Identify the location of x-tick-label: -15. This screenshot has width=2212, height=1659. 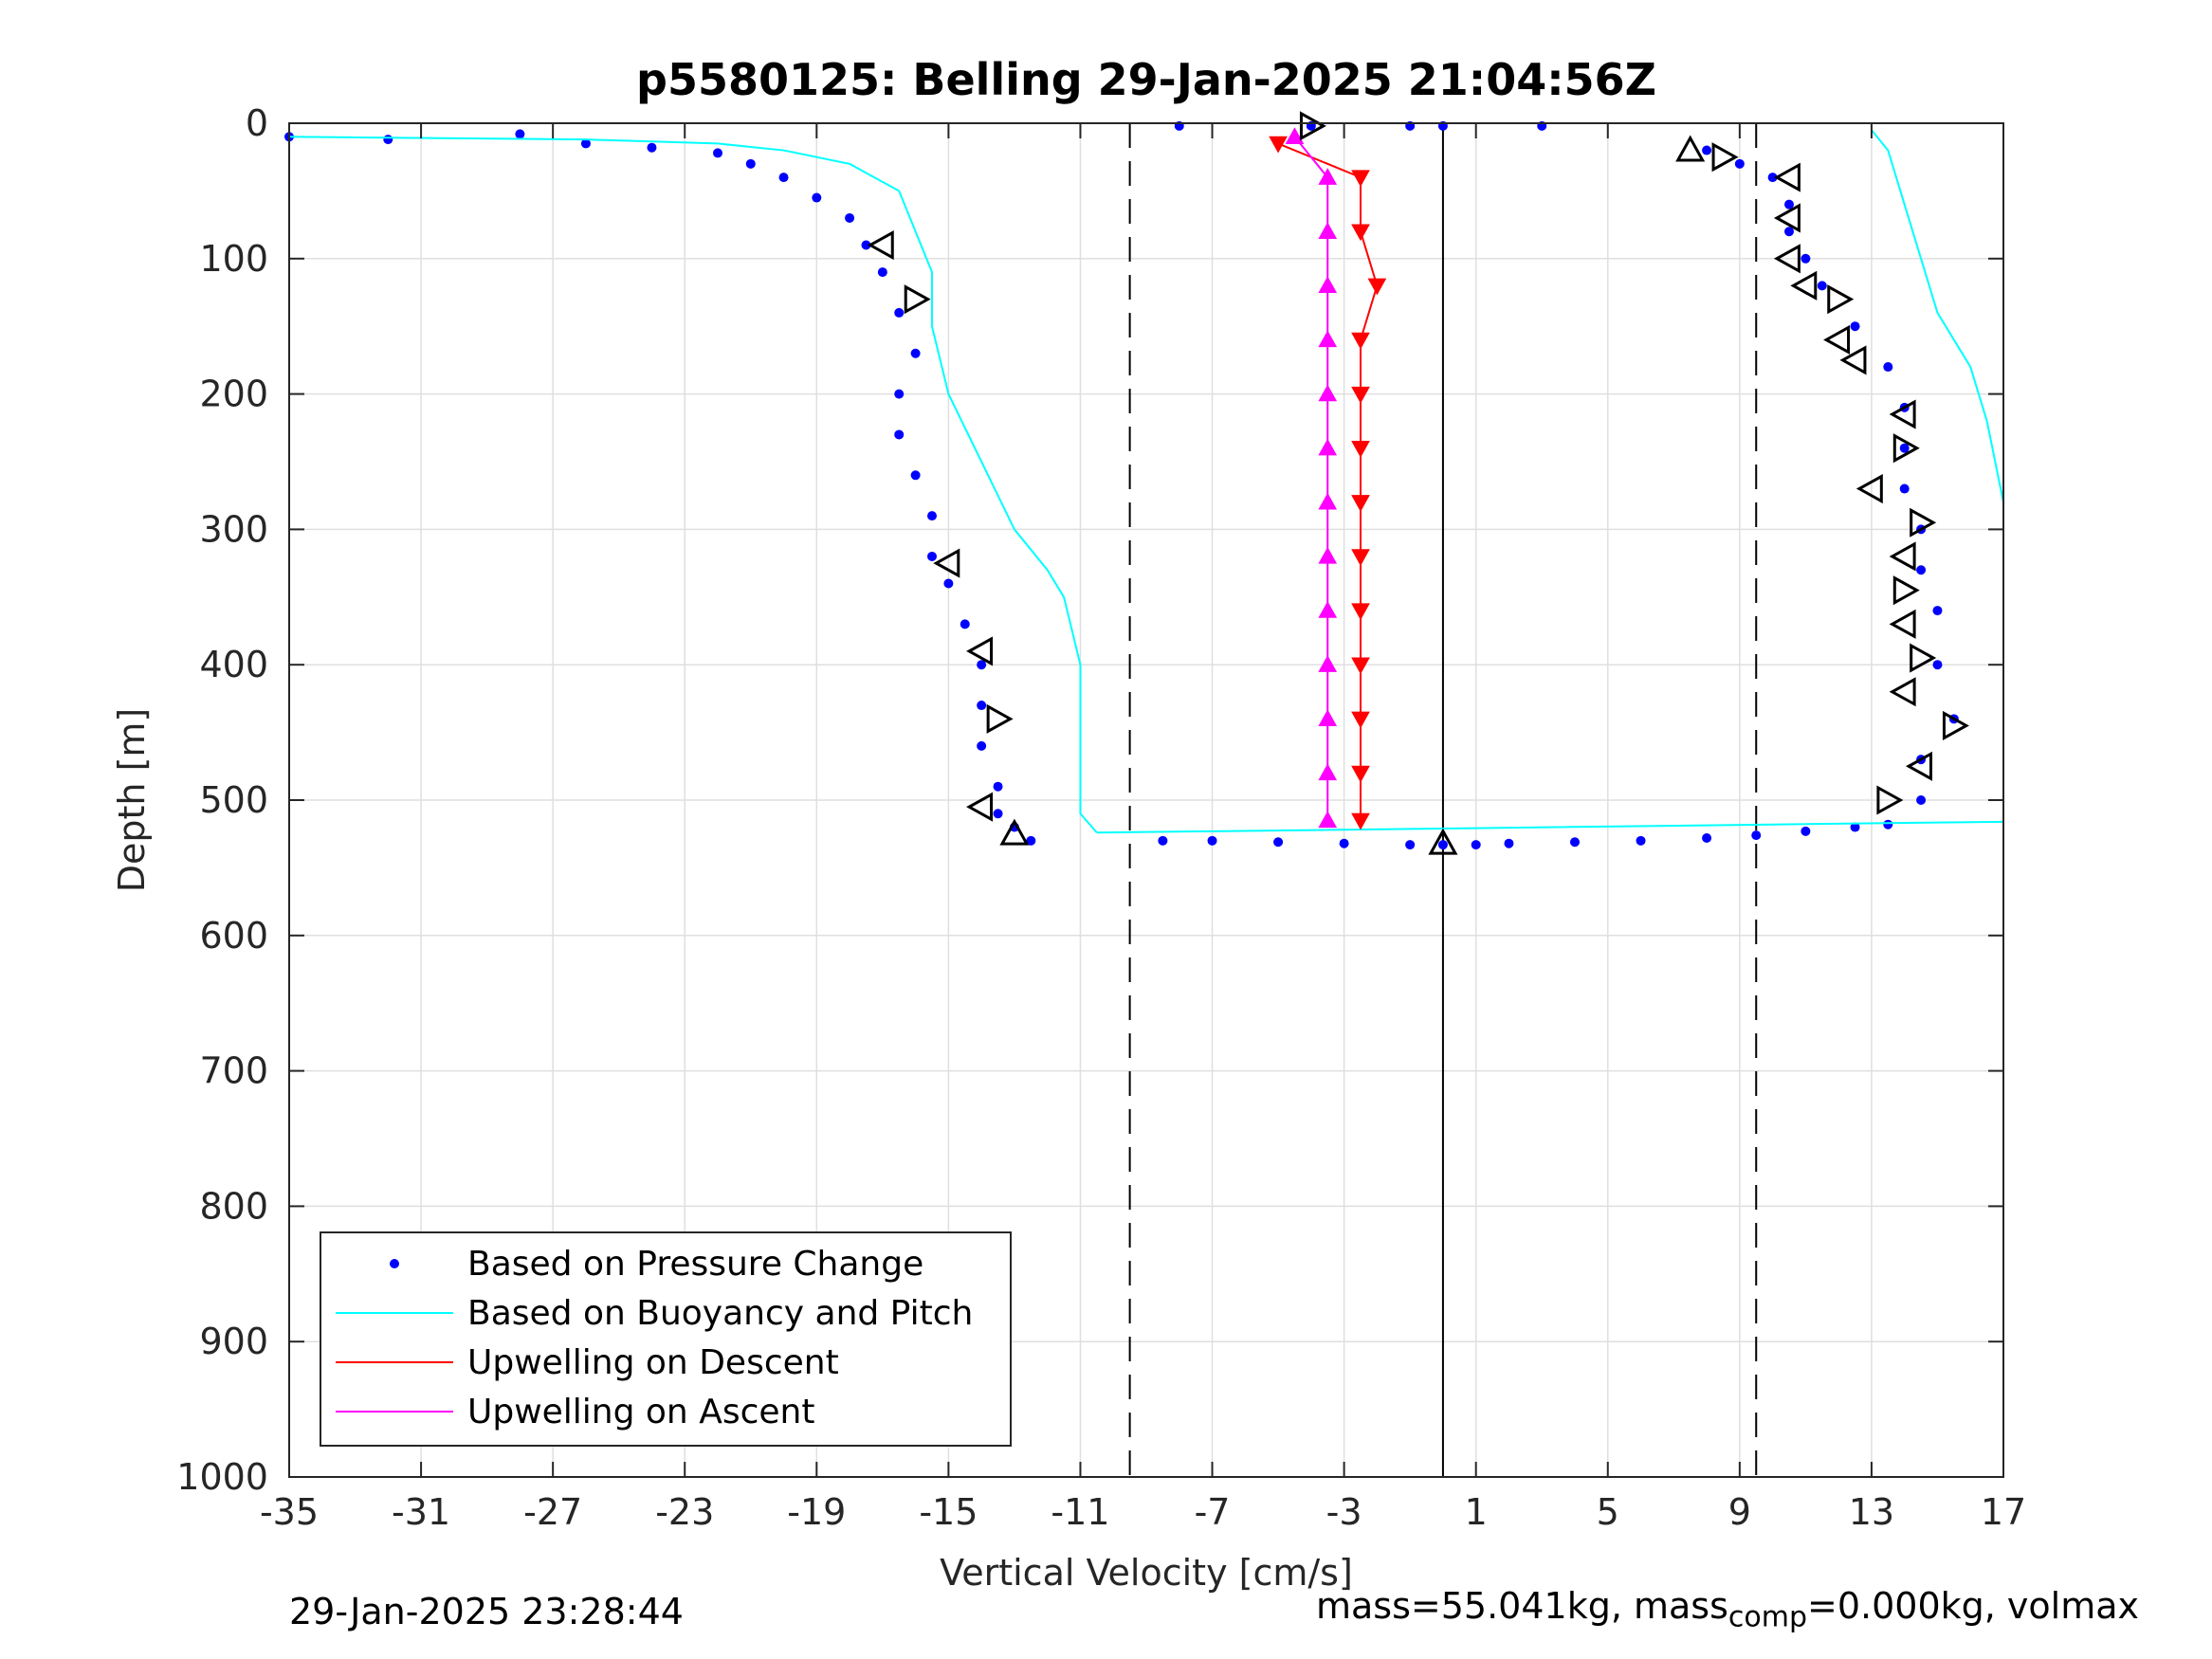
(948, 1512).